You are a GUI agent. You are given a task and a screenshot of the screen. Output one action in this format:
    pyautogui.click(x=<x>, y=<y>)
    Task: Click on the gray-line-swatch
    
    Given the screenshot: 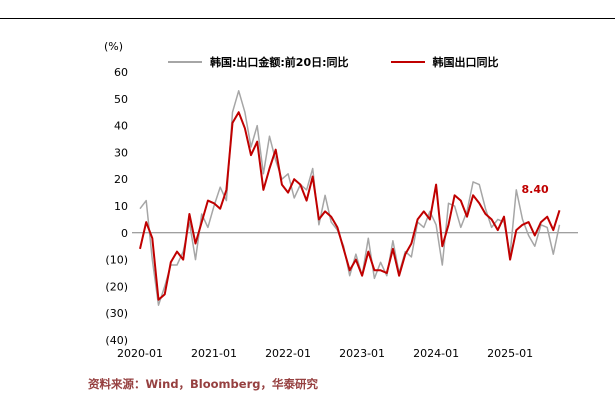 What is the action you would take?
    pyautogui.click(x=185, y=62)
    